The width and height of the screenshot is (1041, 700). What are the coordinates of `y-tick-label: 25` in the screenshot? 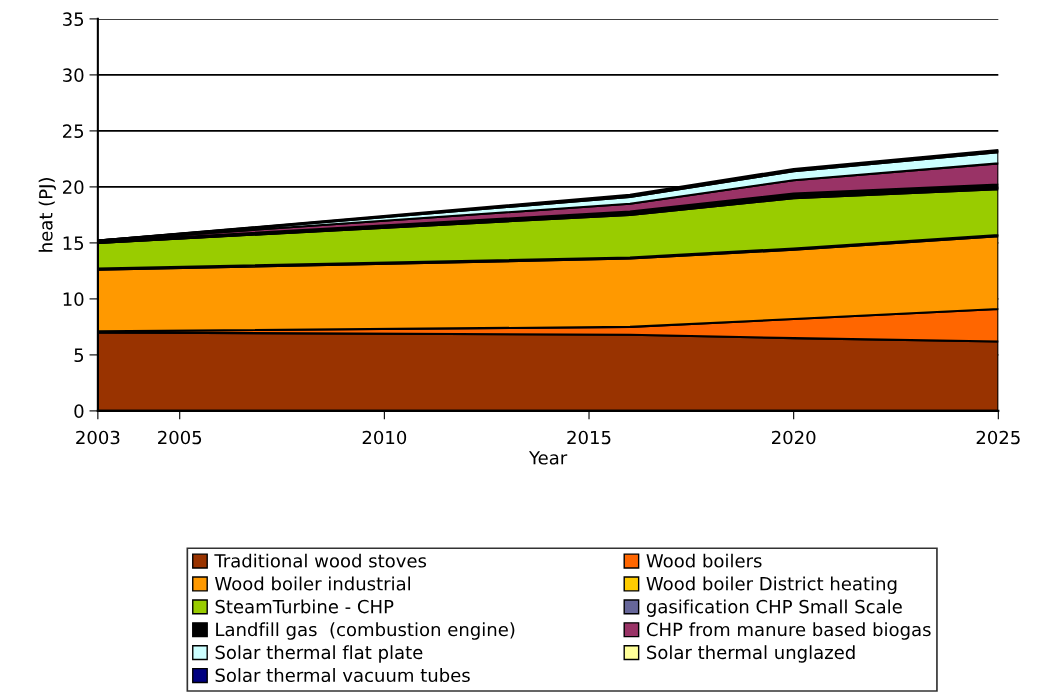 It's located at (73, 131).